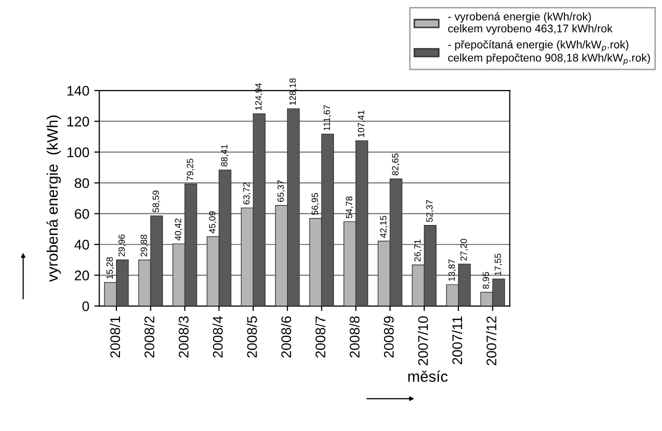  What do you see at coordinates (82, 183) in the screenshot?
I see `y-tick-label: 80` at bounding box center [82, 183].